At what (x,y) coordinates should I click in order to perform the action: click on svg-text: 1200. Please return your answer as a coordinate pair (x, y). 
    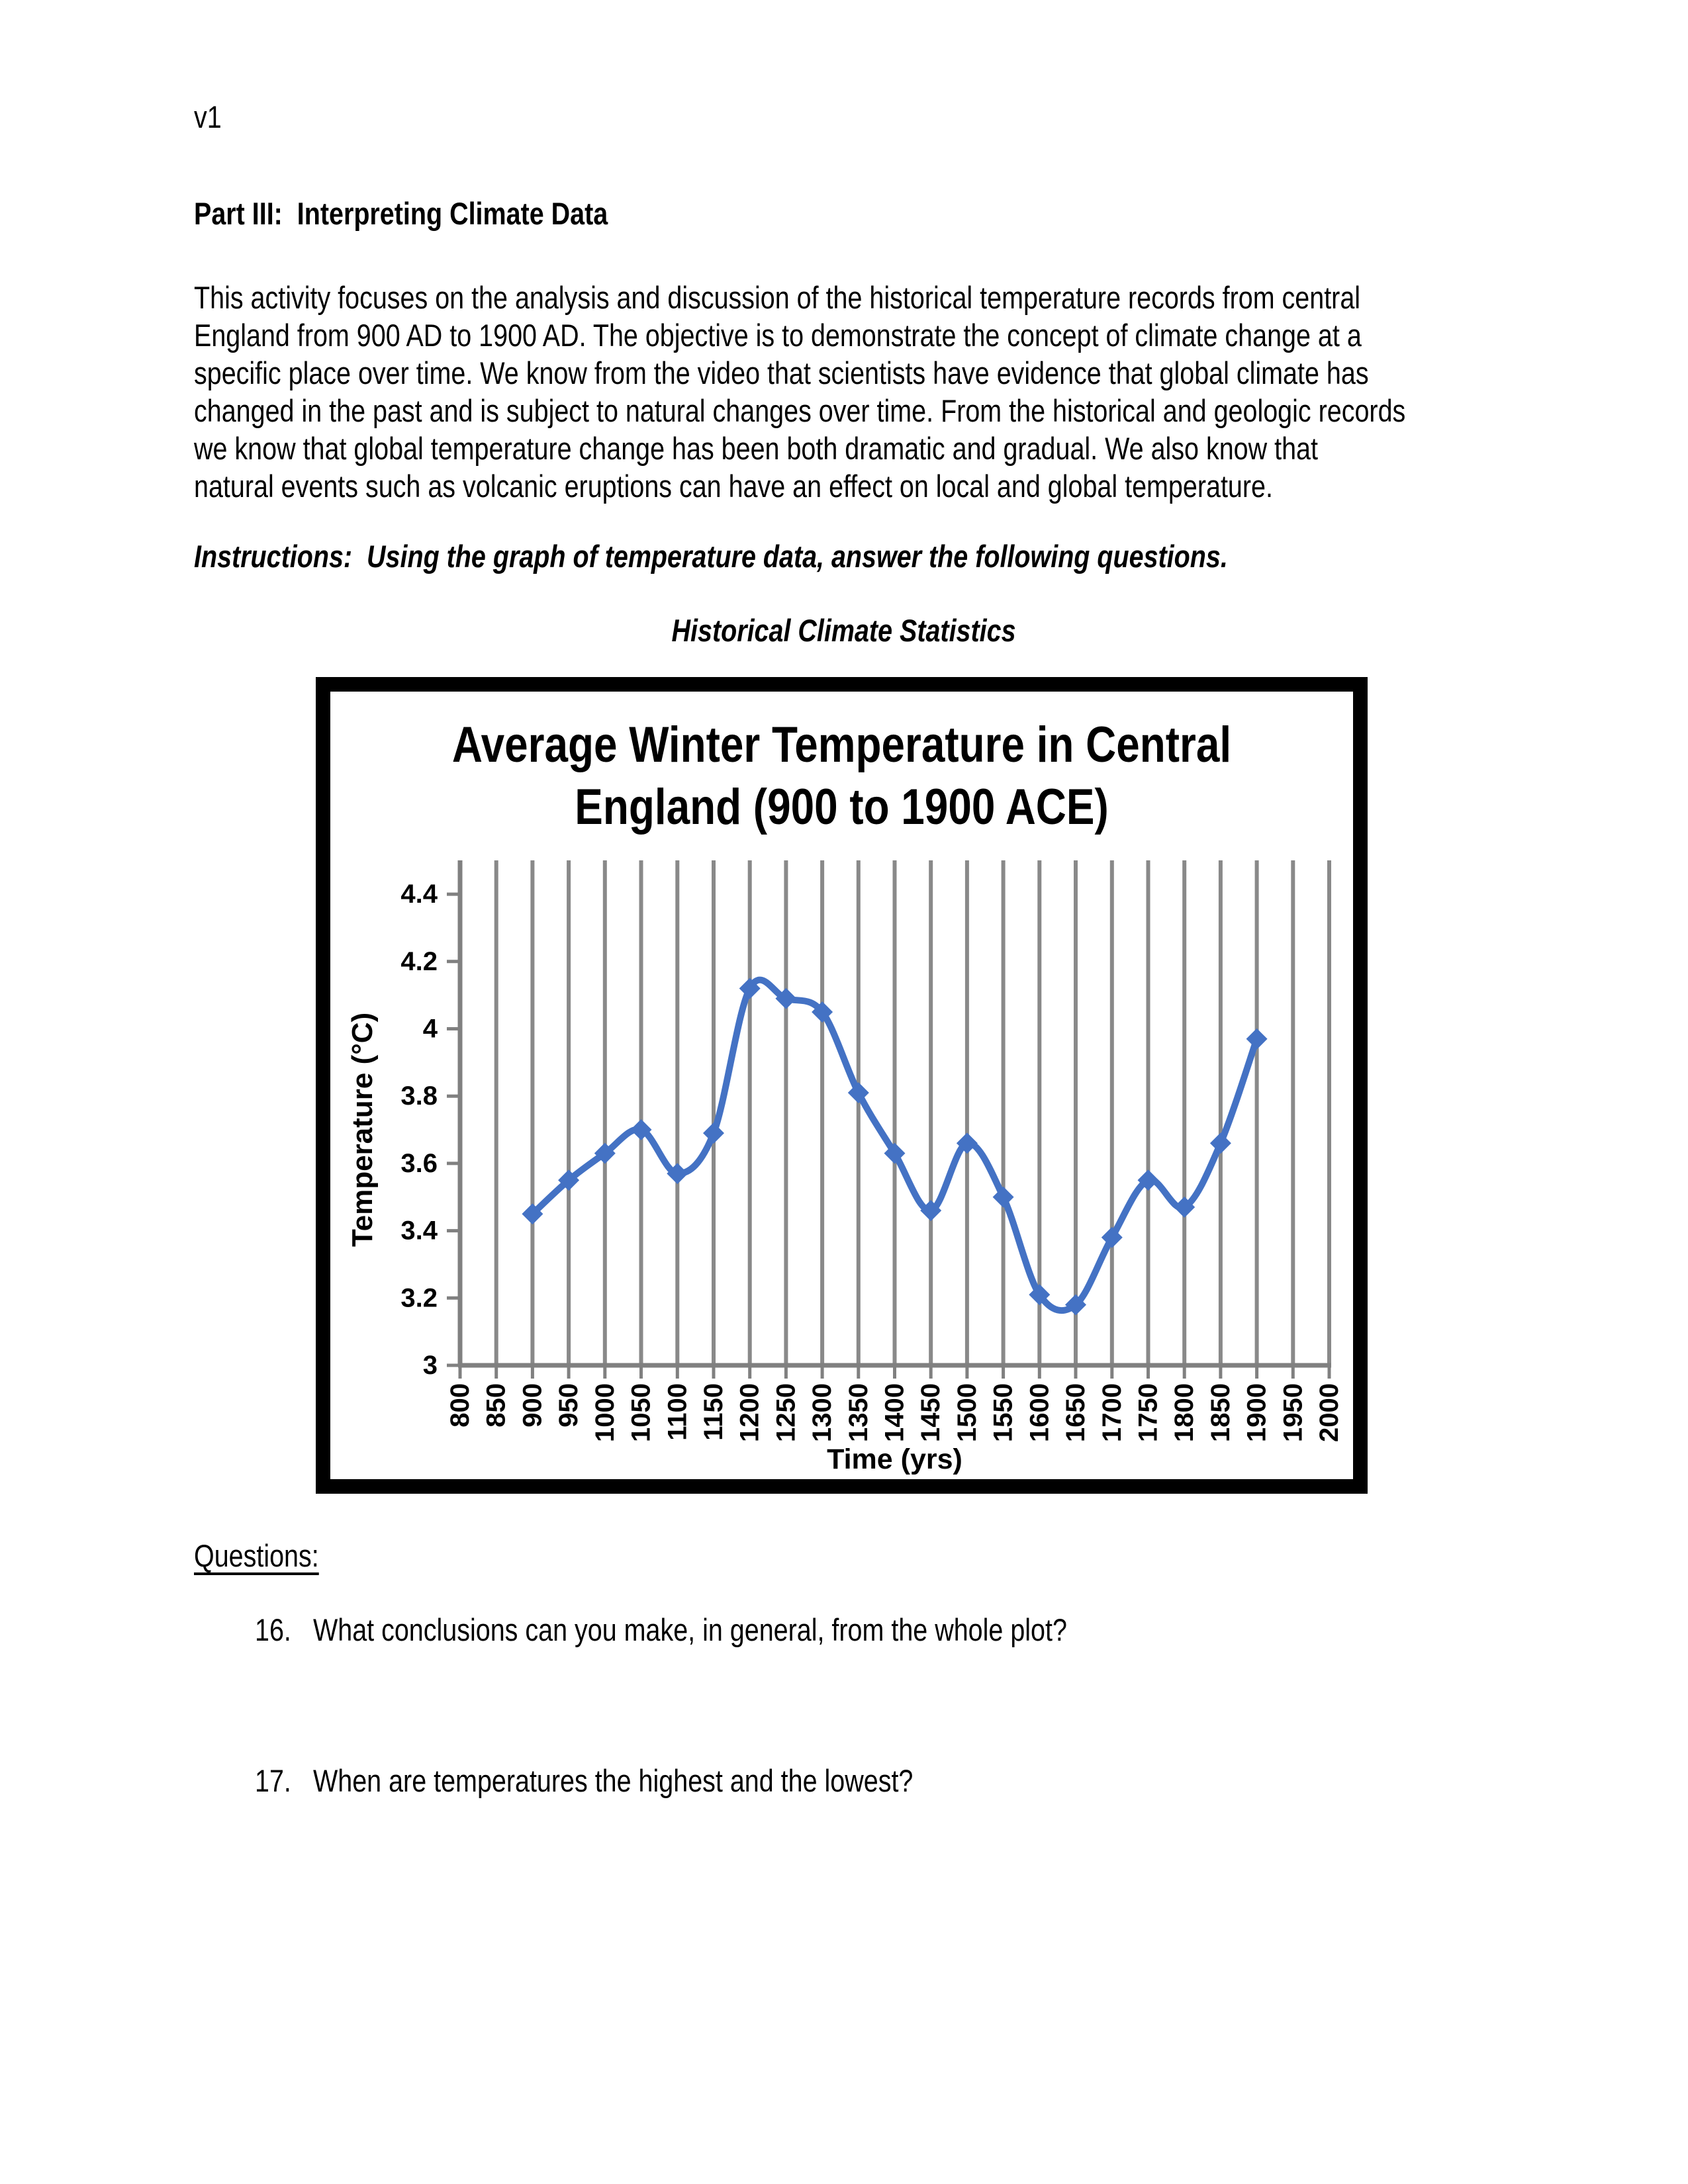
    Looking at the image, I should click on (750, 1413).